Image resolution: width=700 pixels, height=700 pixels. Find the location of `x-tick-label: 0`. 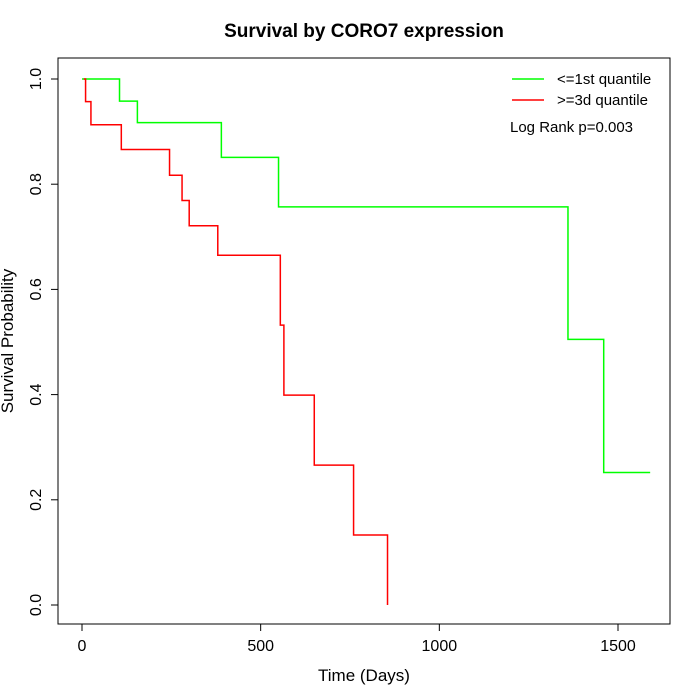

x-tick-label: 0 is located at coordinates (82, 646).